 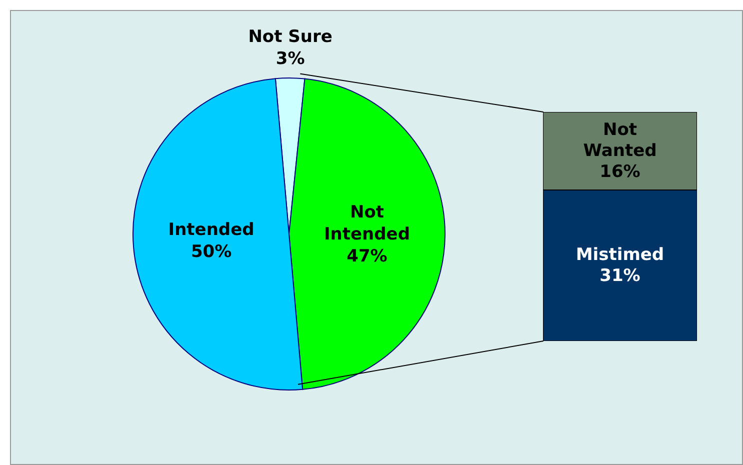 I want to click on data-label: 31%, so click(x=620, y=276).